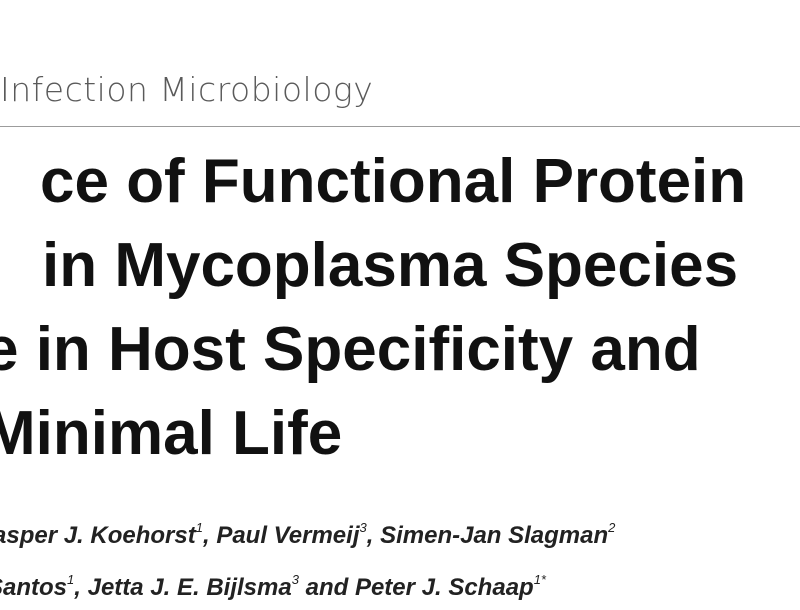  I want to click on author-name: Peter J. Schaap, so click(444, 587).